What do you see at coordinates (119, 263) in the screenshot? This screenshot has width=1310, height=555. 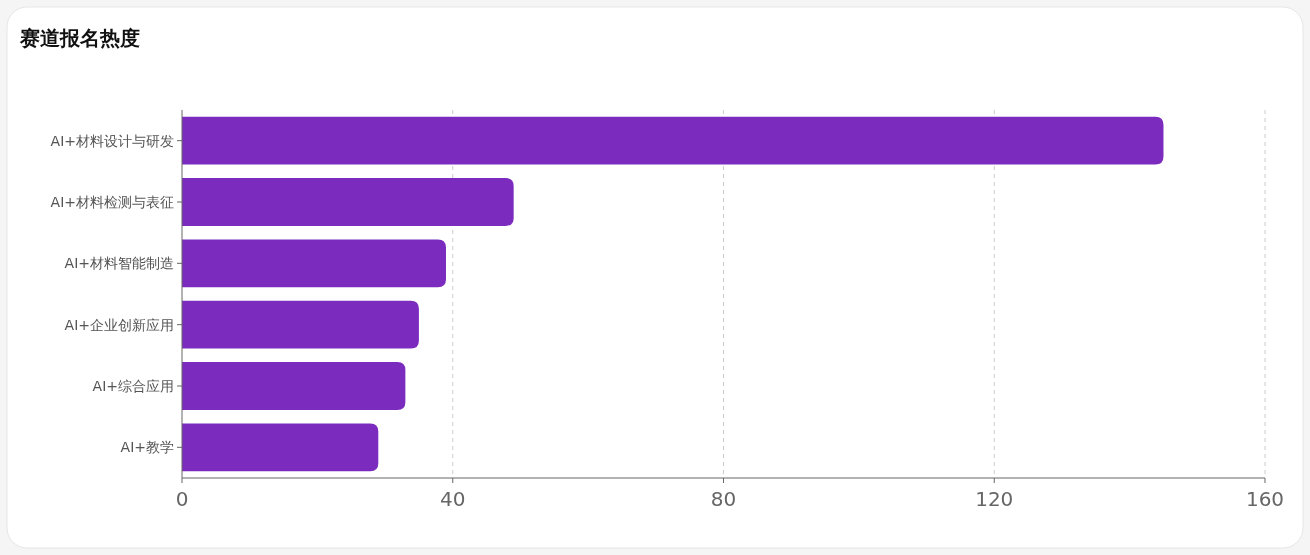 I see `y-tick-label: AI+材料智能制造` at bounding box center [119, 263].